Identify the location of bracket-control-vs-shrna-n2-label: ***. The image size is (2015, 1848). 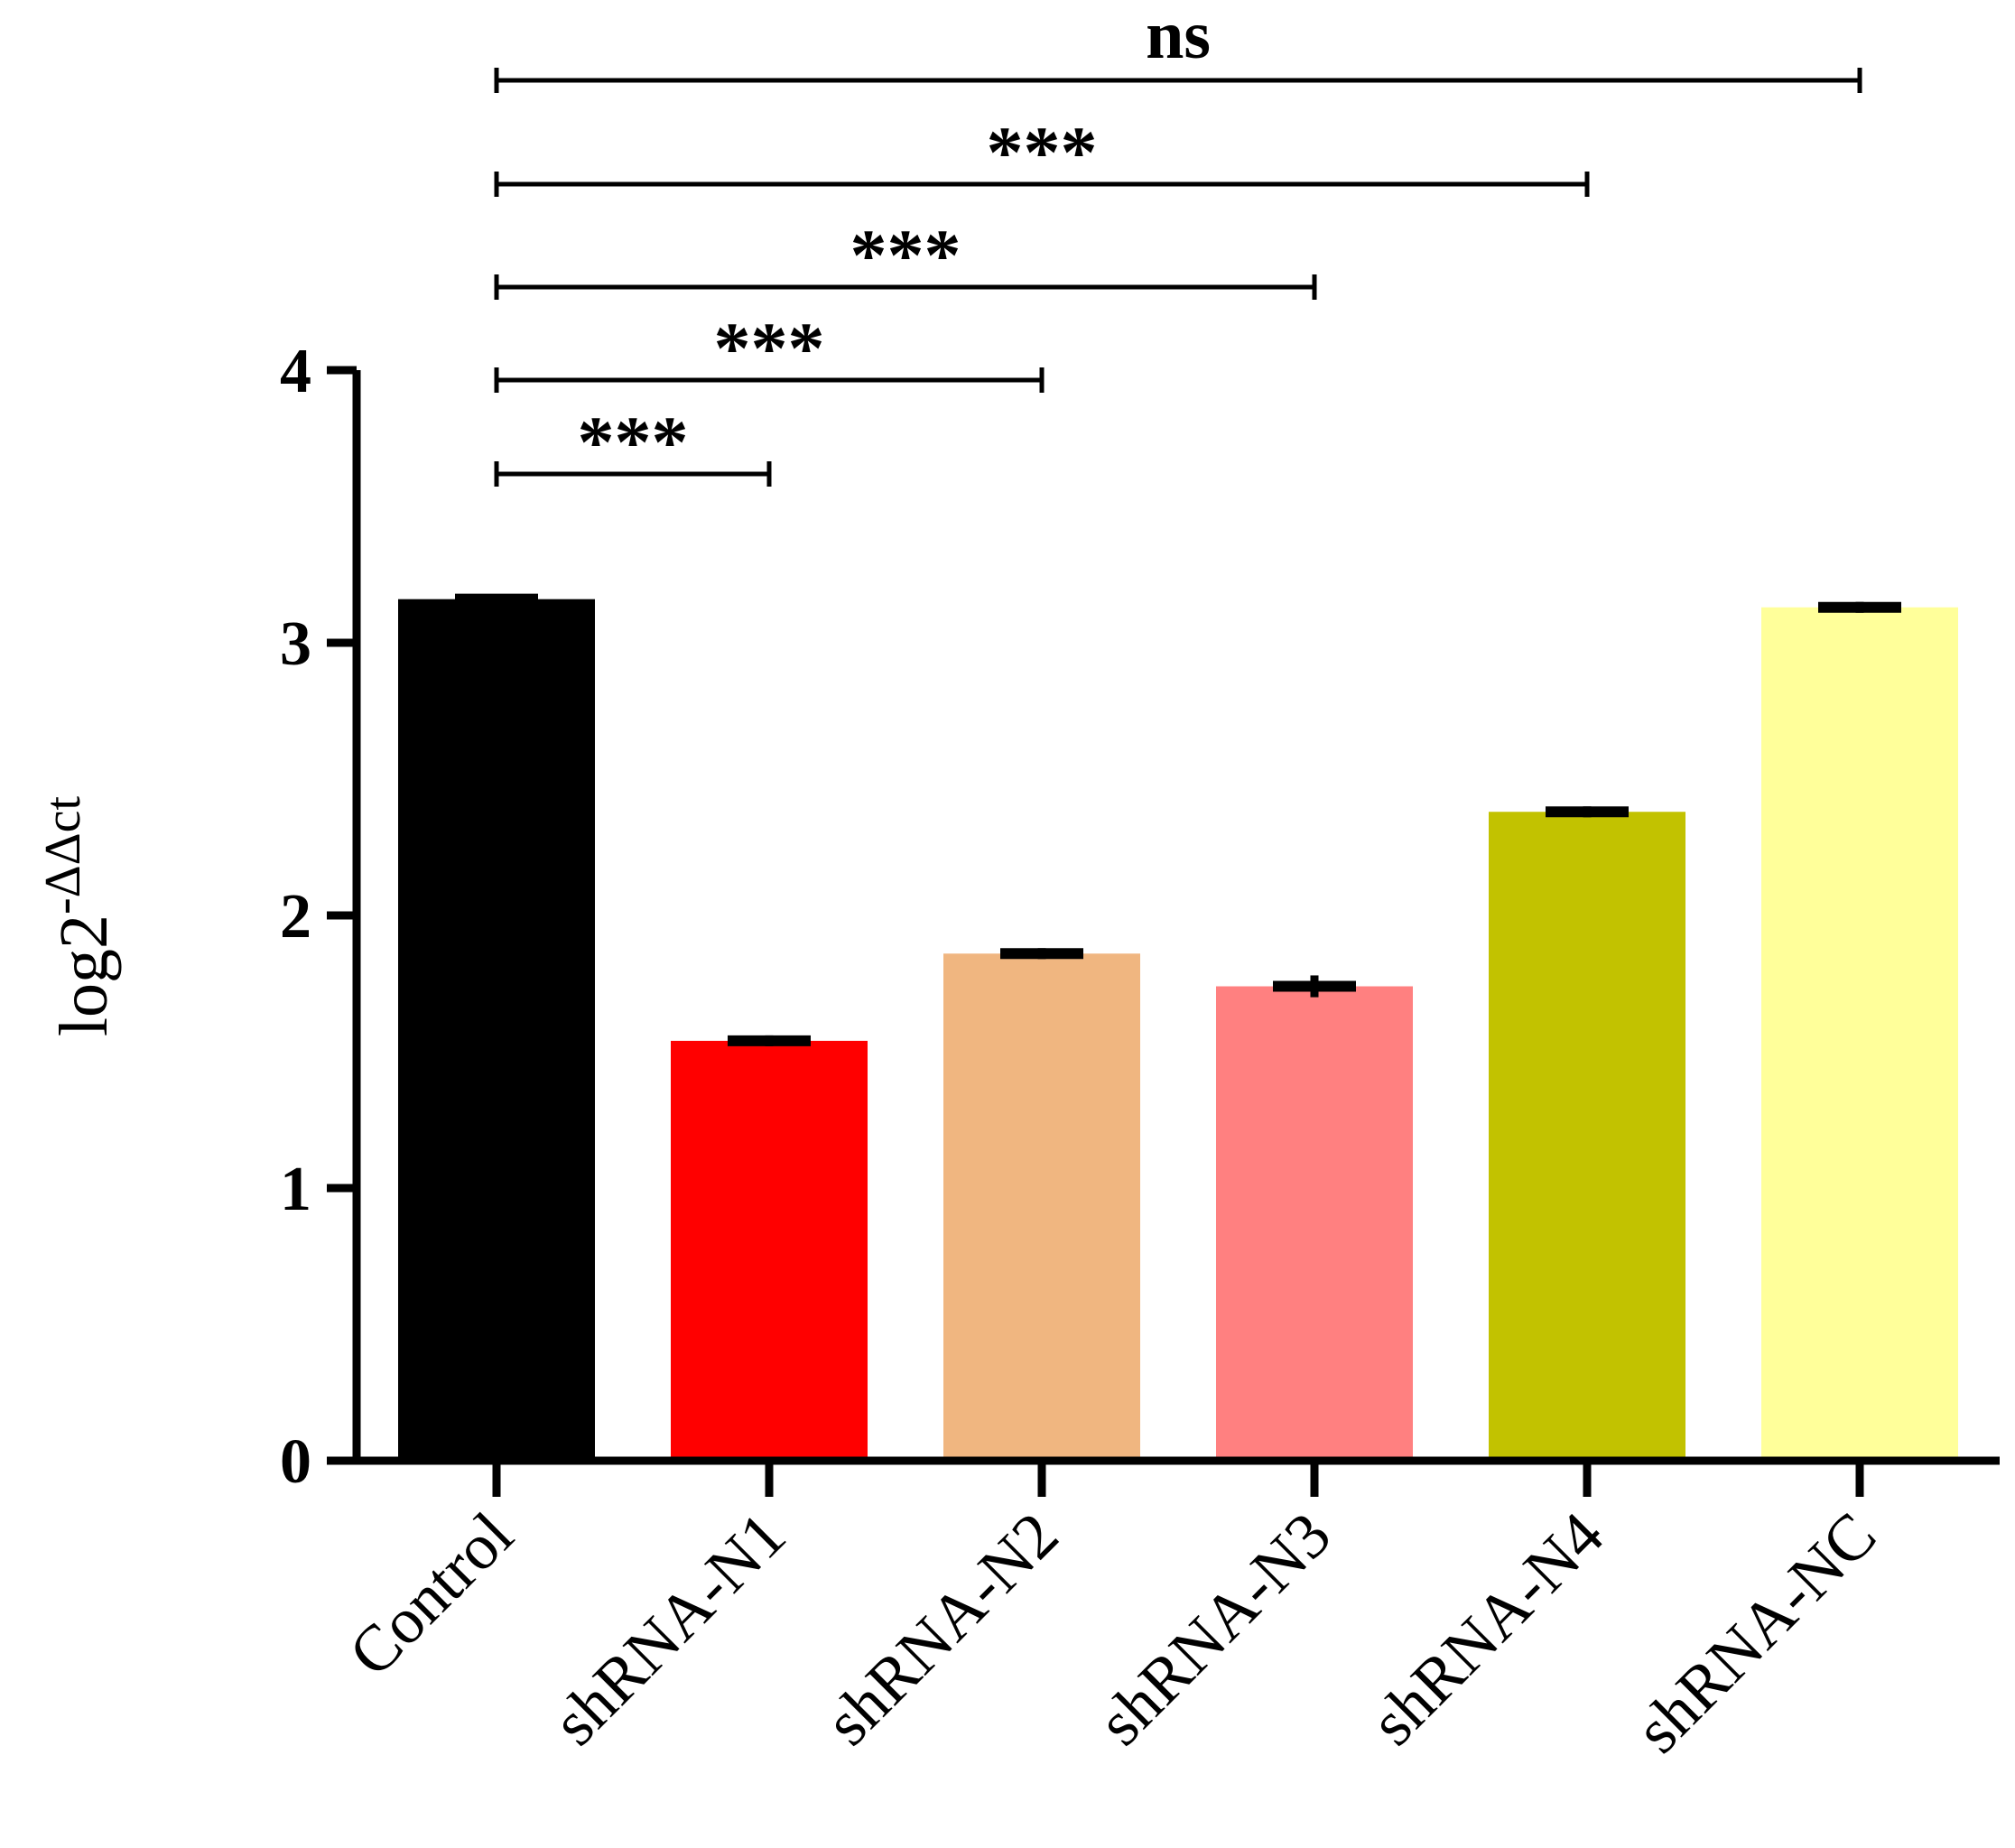
(770, 348).